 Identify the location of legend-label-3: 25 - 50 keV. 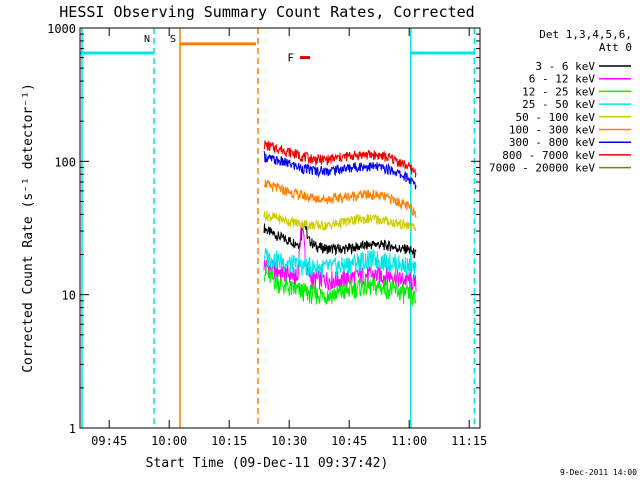
(558, 104).